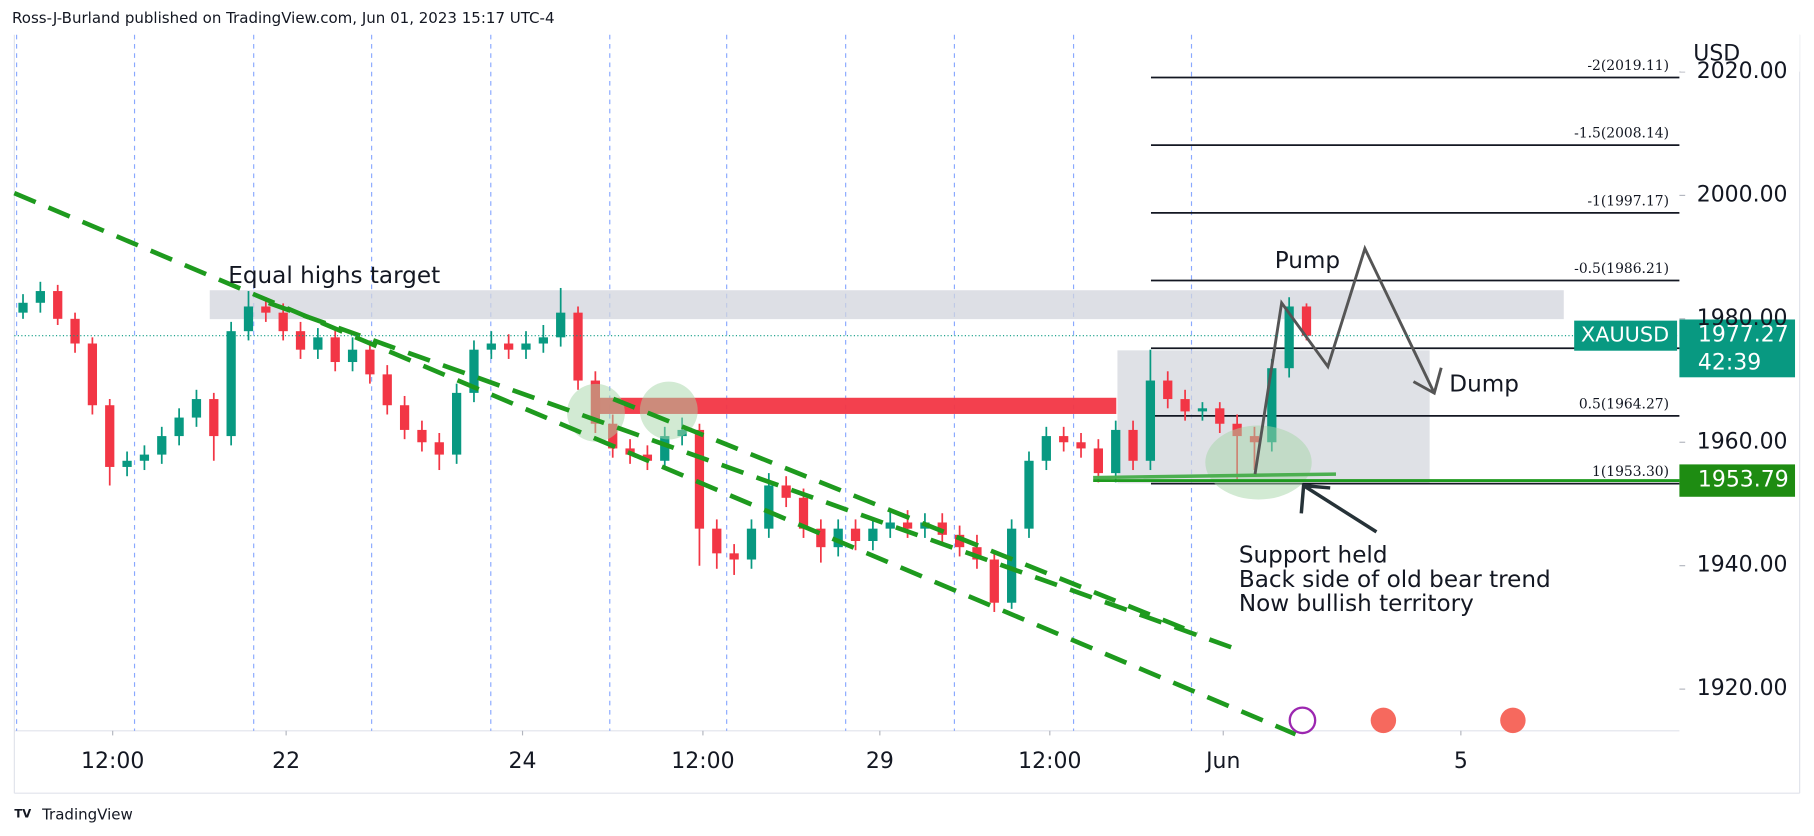 This screenshot has width=1814, height=836. I want to click on y-tick-label: 2000.00, so click(1742, 194).